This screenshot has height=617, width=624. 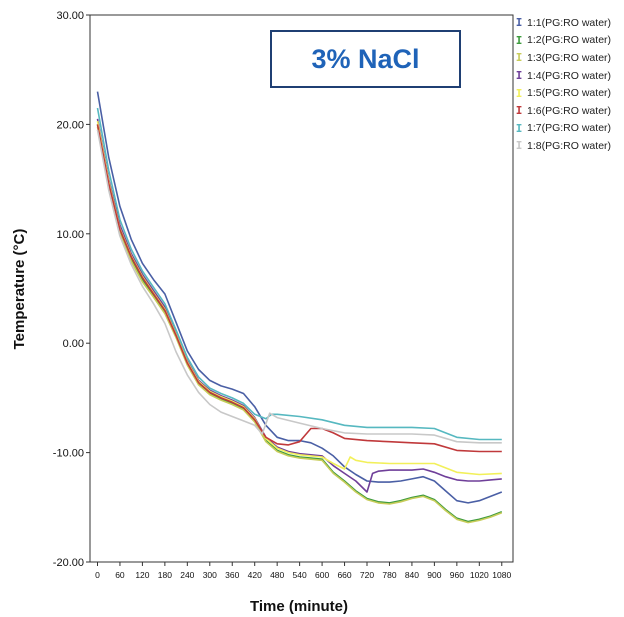 I want to click on legend-item-2: I 1:2(PG:RO water), so click(x=568, y=41).